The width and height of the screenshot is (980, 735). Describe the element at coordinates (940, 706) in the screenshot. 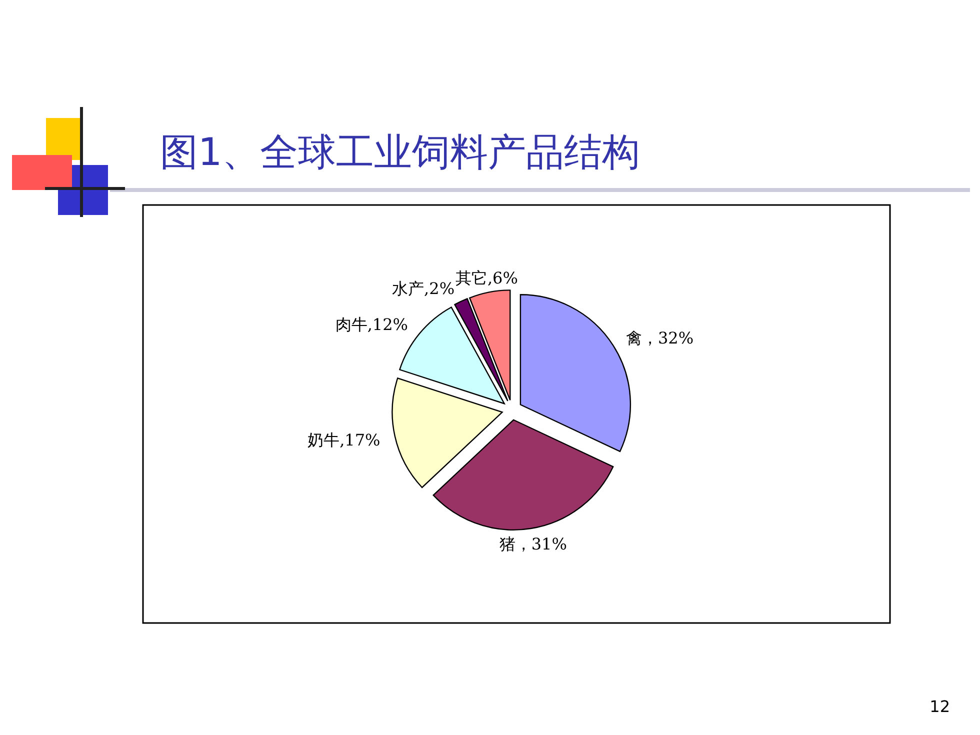

I see `text: 12` at that location.